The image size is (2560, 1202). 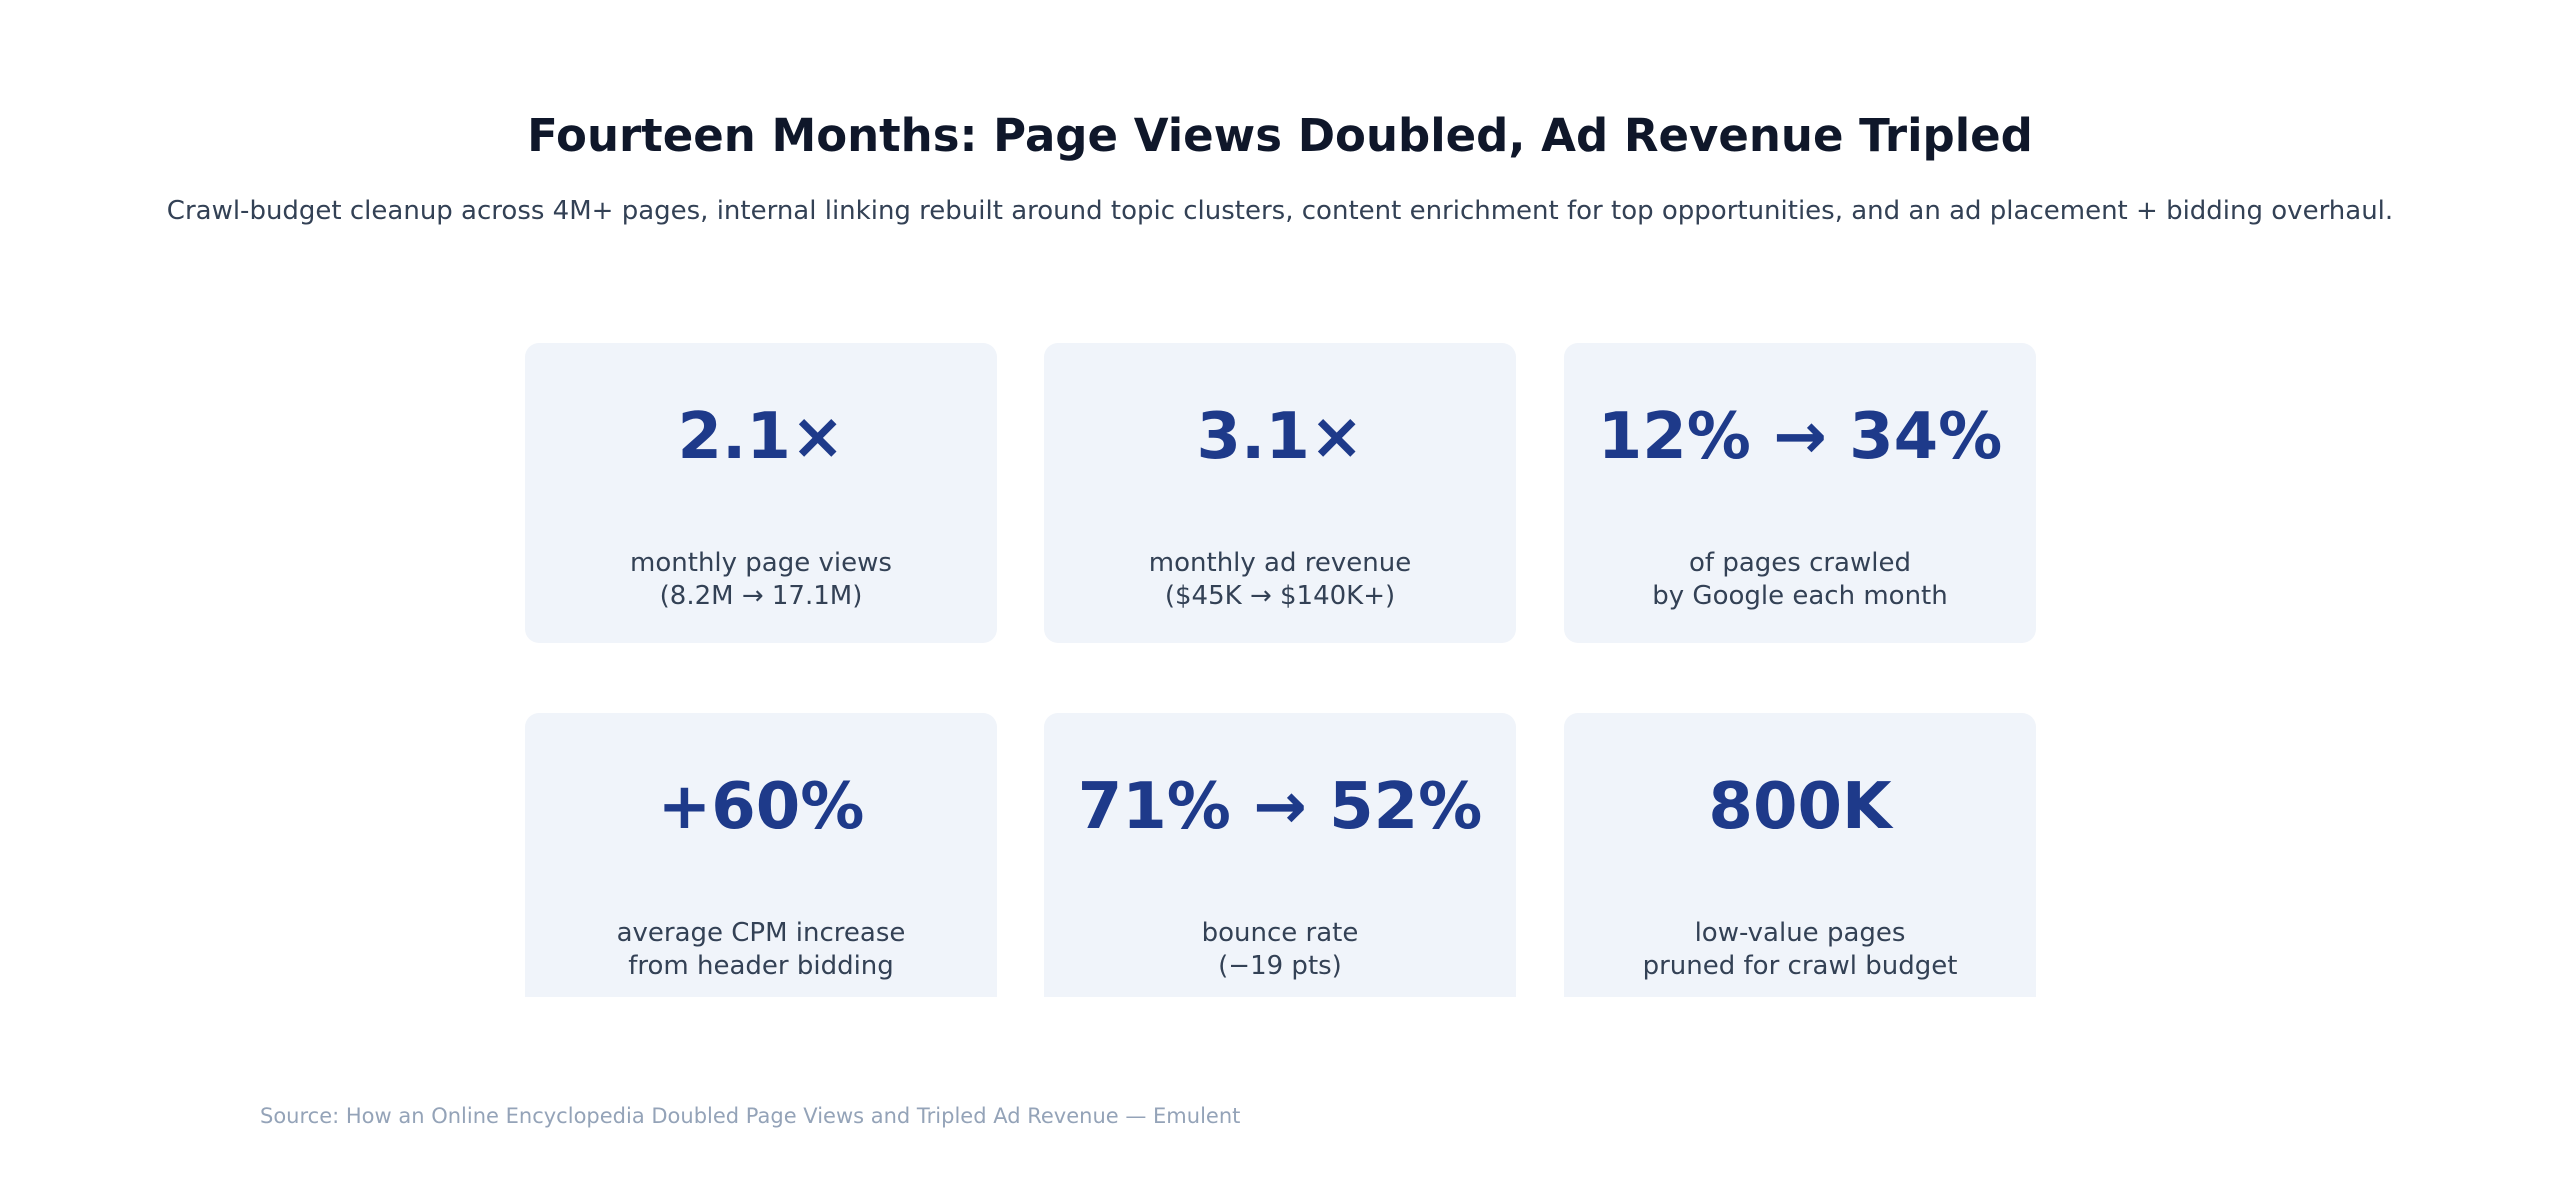 What do you see at coordinates (1280, 855) in the screenshot?
I see `stat-card-bounce-rate: 71% → 52% bounce rate (−19 pts)` at bounding box center [1280, 855].